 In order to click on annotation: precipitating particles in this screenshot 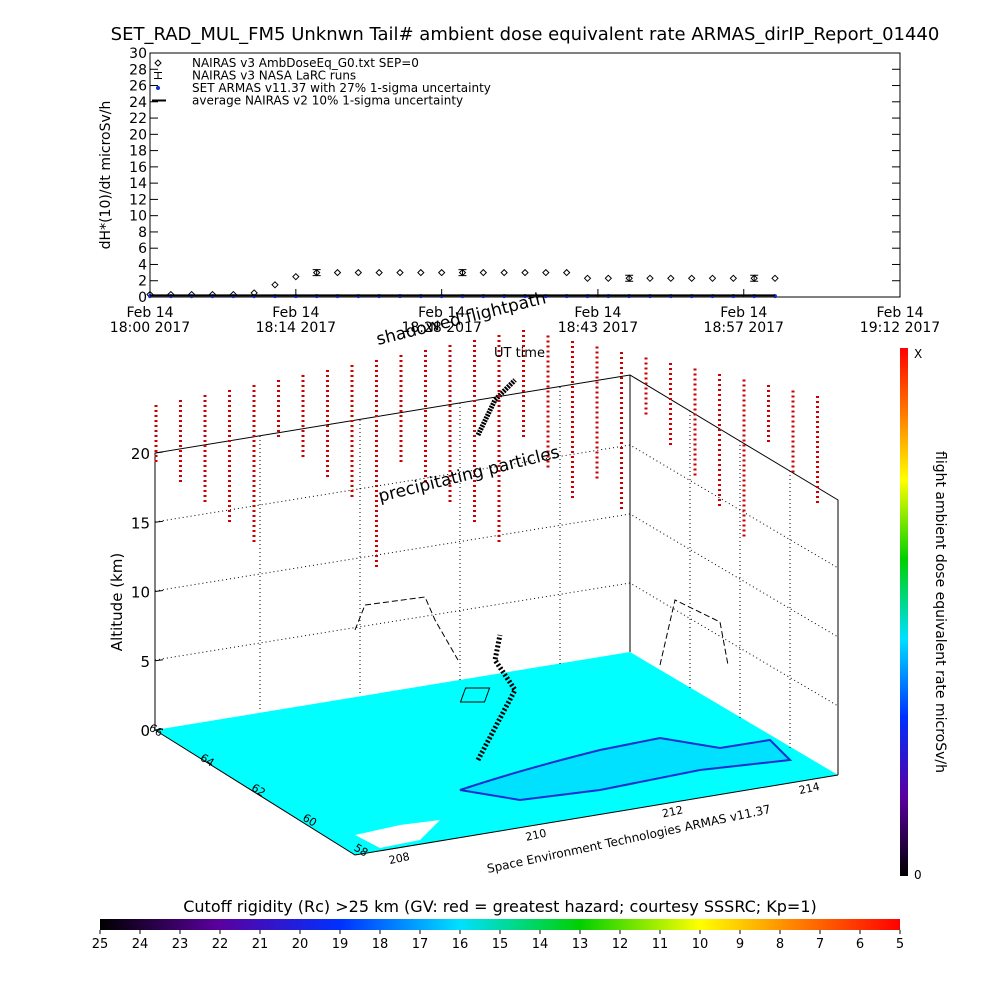, I will do `click(468, 474)`.